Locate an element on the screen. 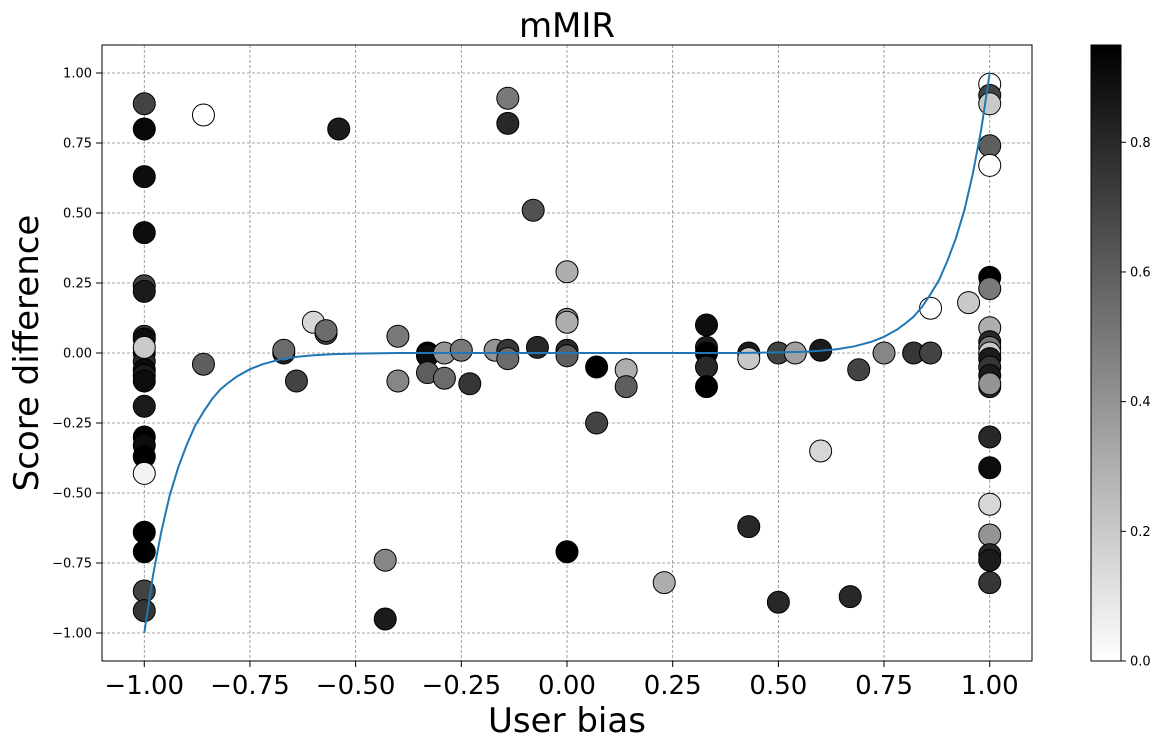 The image size is (1162, 752). colorbar-ticks: 0.0 0.2 0.4 0.6 0.8 is located at coordinates (1136, 403).